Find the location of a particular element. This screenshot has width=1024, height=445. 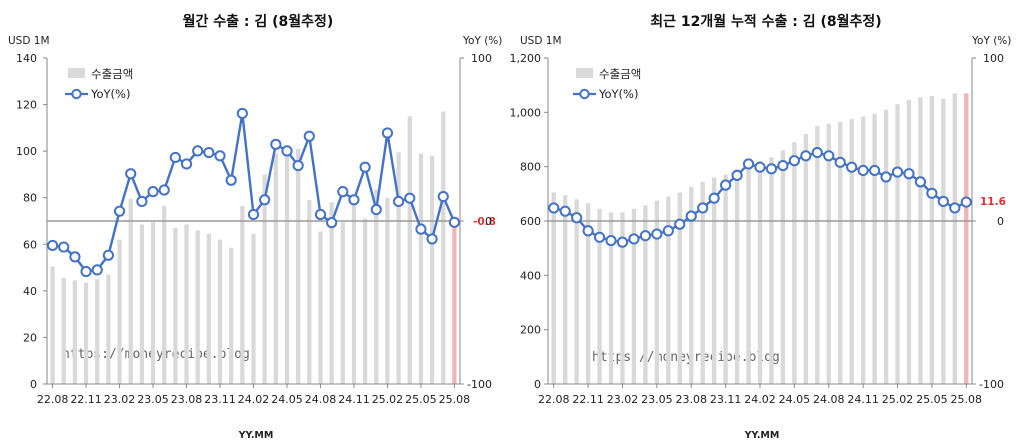

chart2-bar-23.10 is located at coordinates (714, 280).